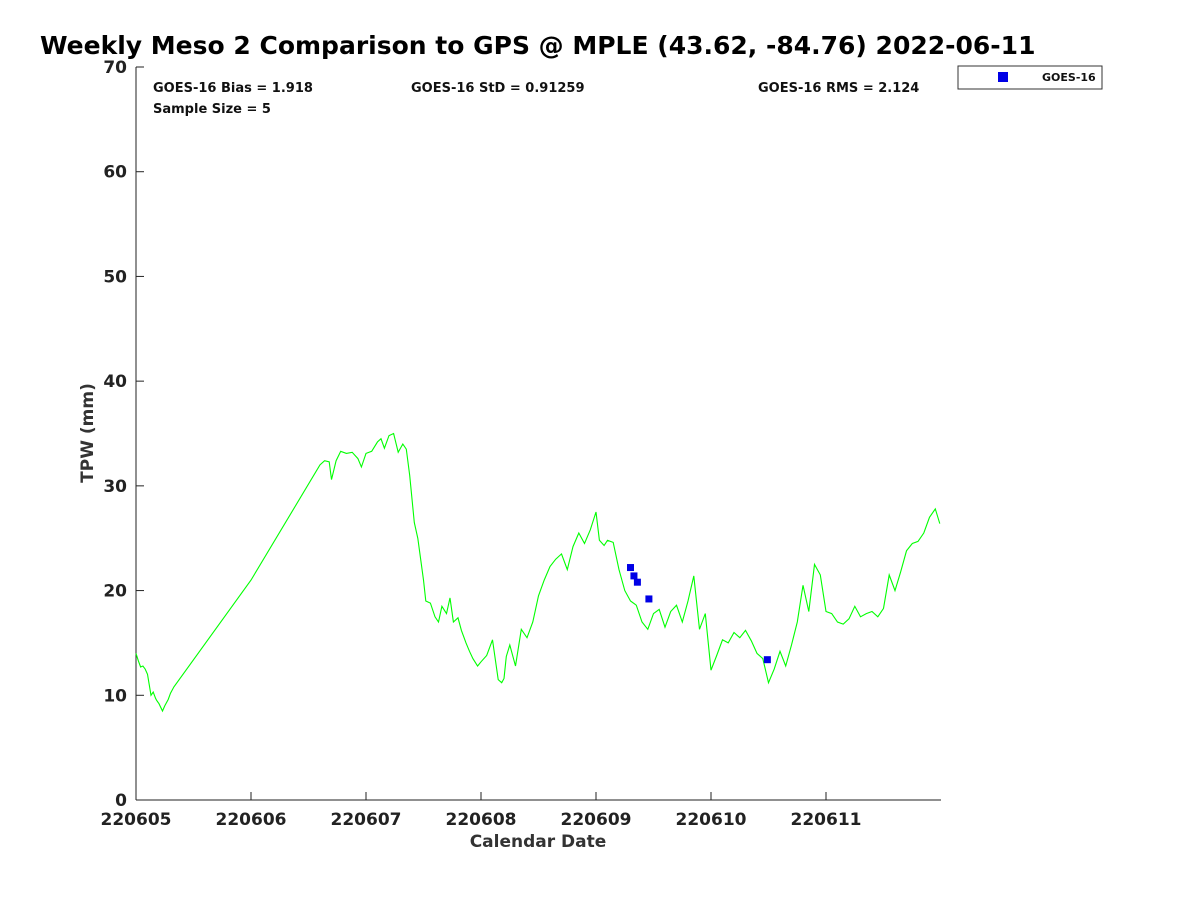 The image size is (1200, 900). I want to click on x-tick-label: 220605, so click(136, 820).